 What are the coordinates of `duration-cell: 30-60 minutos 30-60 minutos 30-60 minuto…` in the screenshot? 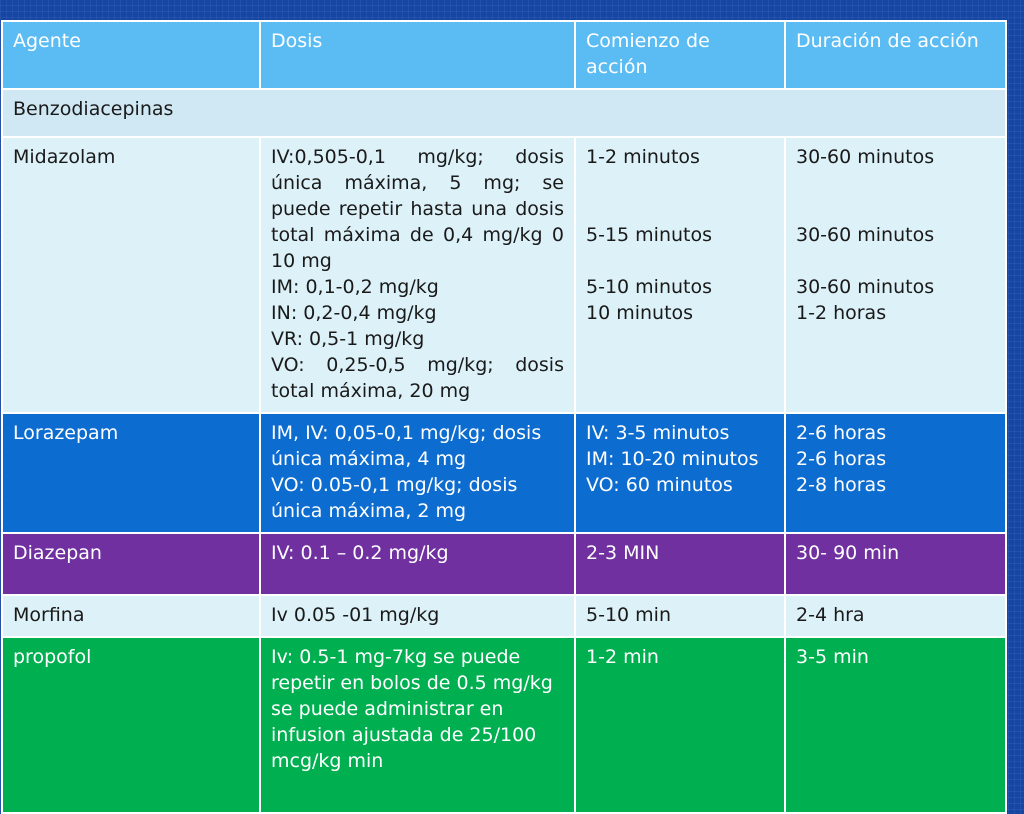 It's located at (895, 275).